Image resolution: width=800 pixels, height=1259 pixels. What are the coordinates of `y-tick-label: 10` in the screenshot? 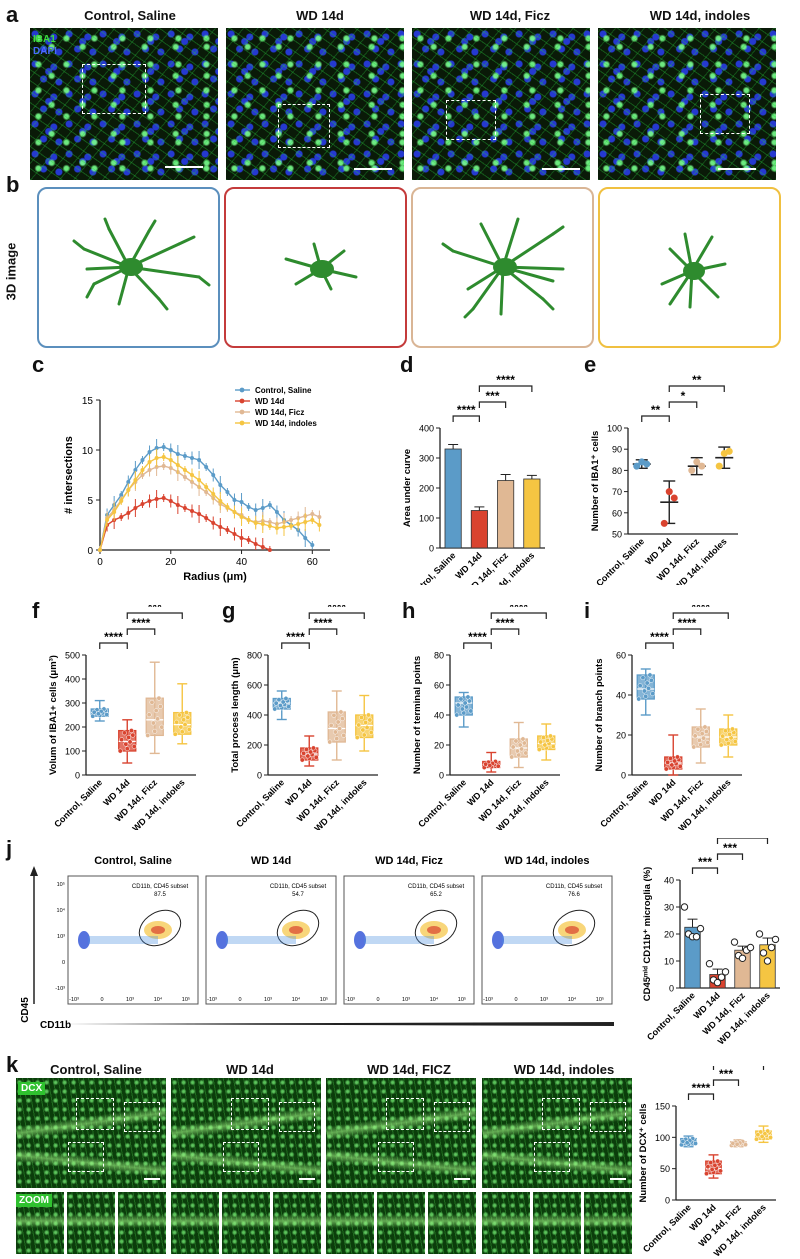 It's located at (88, 451).